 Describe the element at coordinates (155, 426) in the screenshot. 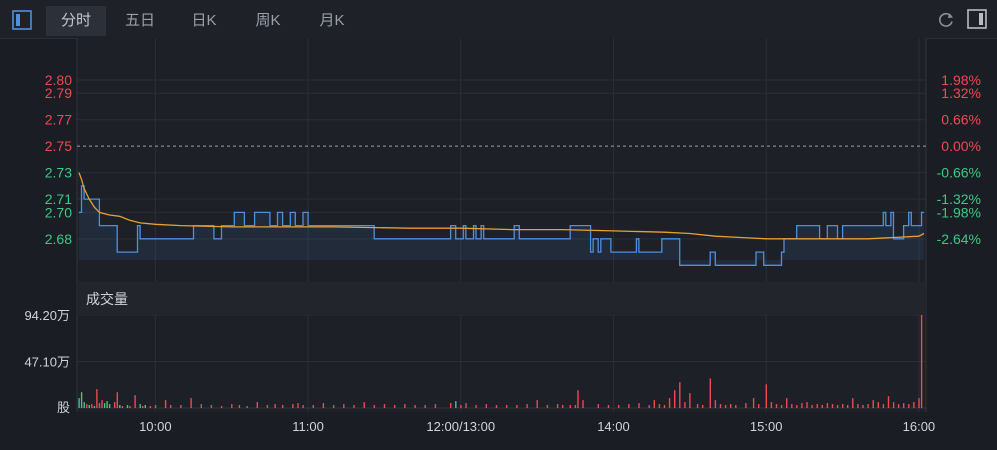

I see `time-tick-label: 10:00` at that location.